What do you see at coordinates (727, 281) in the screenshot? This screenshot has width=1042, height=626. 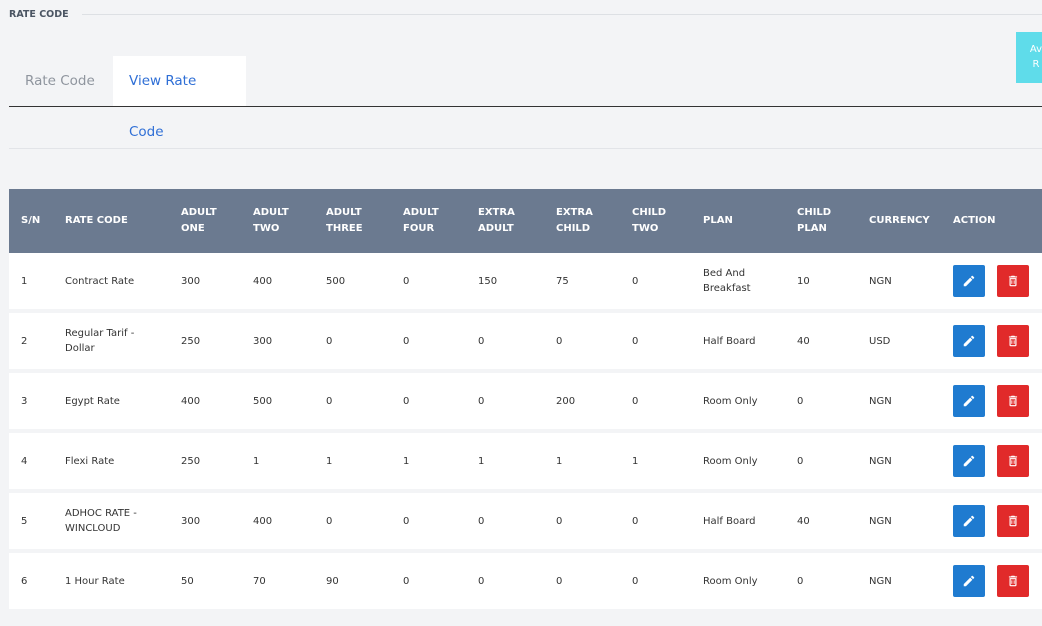 I see `table-cell: Bed And Breakfast` at bounding box center [727, 281].